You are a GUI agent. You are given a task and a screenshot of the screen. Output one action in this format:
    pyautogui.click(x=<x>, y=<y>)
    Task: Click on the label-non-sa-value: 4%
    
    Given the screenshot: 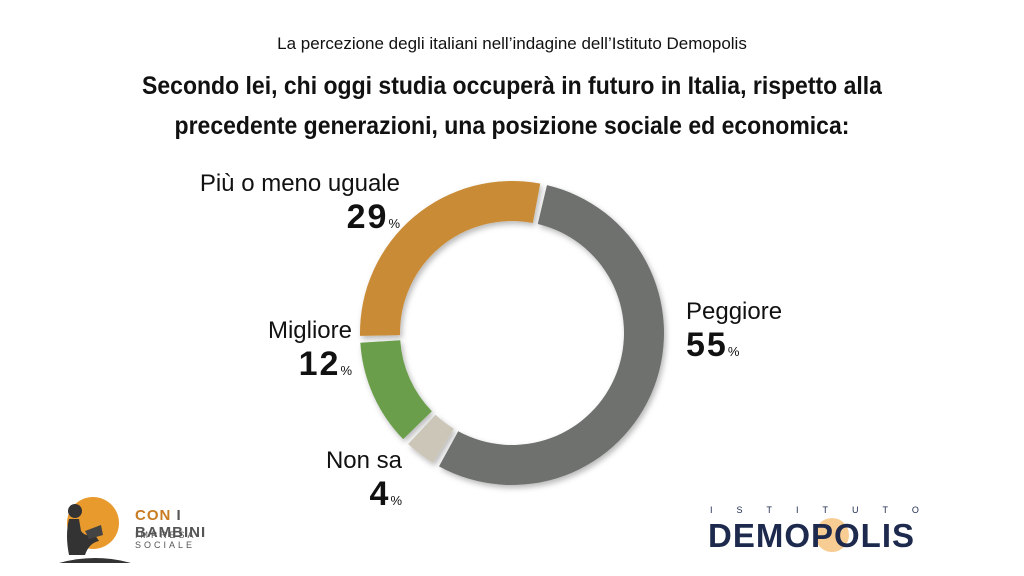 What is the action you would take?
    pyautogui.click(x=385, y=494)
    